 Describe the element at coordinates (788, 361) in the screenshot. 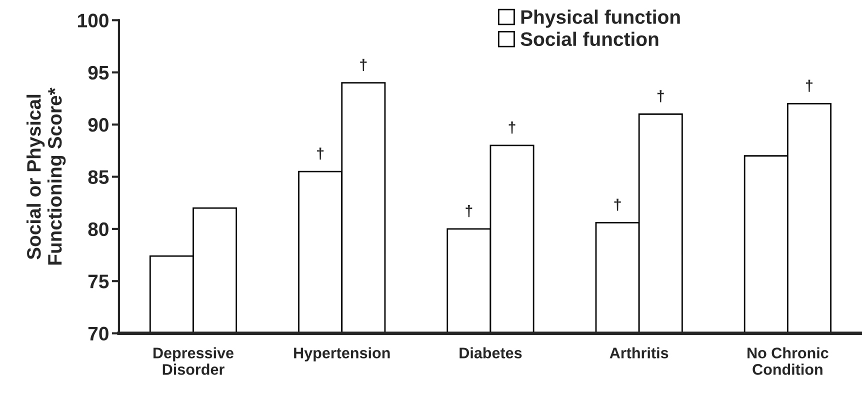

I see `x-tick-label: No Chronic Condition` at that location.